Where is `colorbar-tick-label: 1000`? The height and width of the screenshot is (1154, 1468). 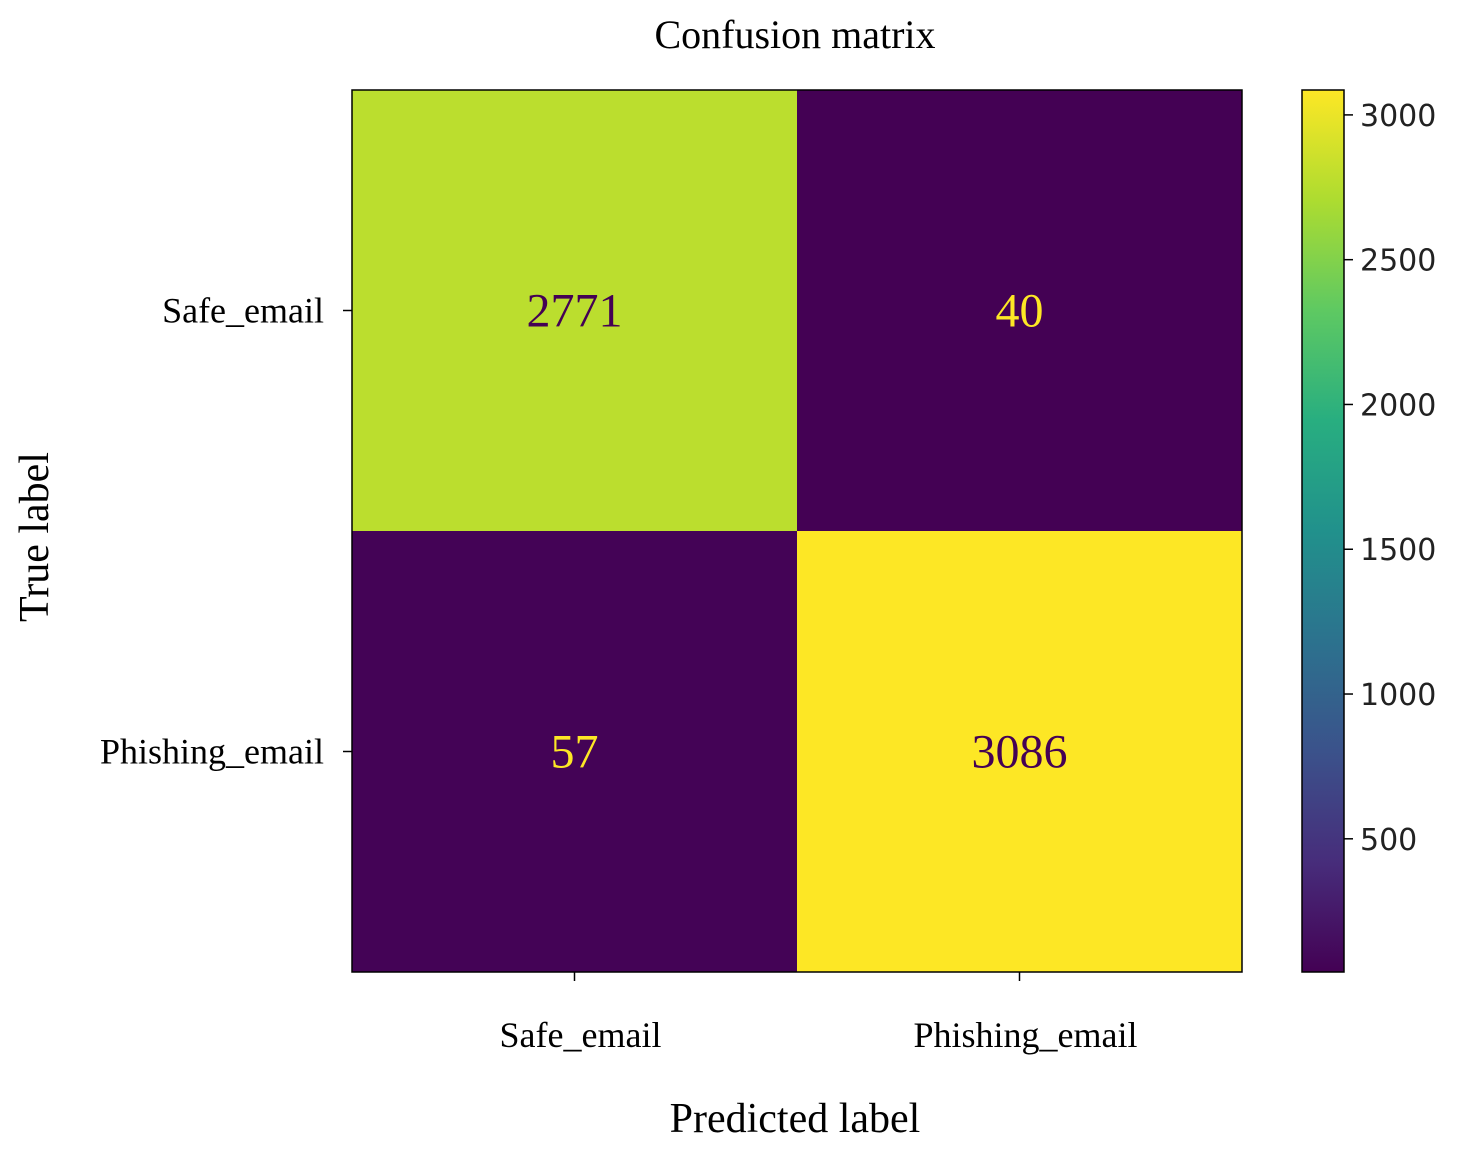
colorbar-tick-label: 1000 is located at coordinates (1398, 695).